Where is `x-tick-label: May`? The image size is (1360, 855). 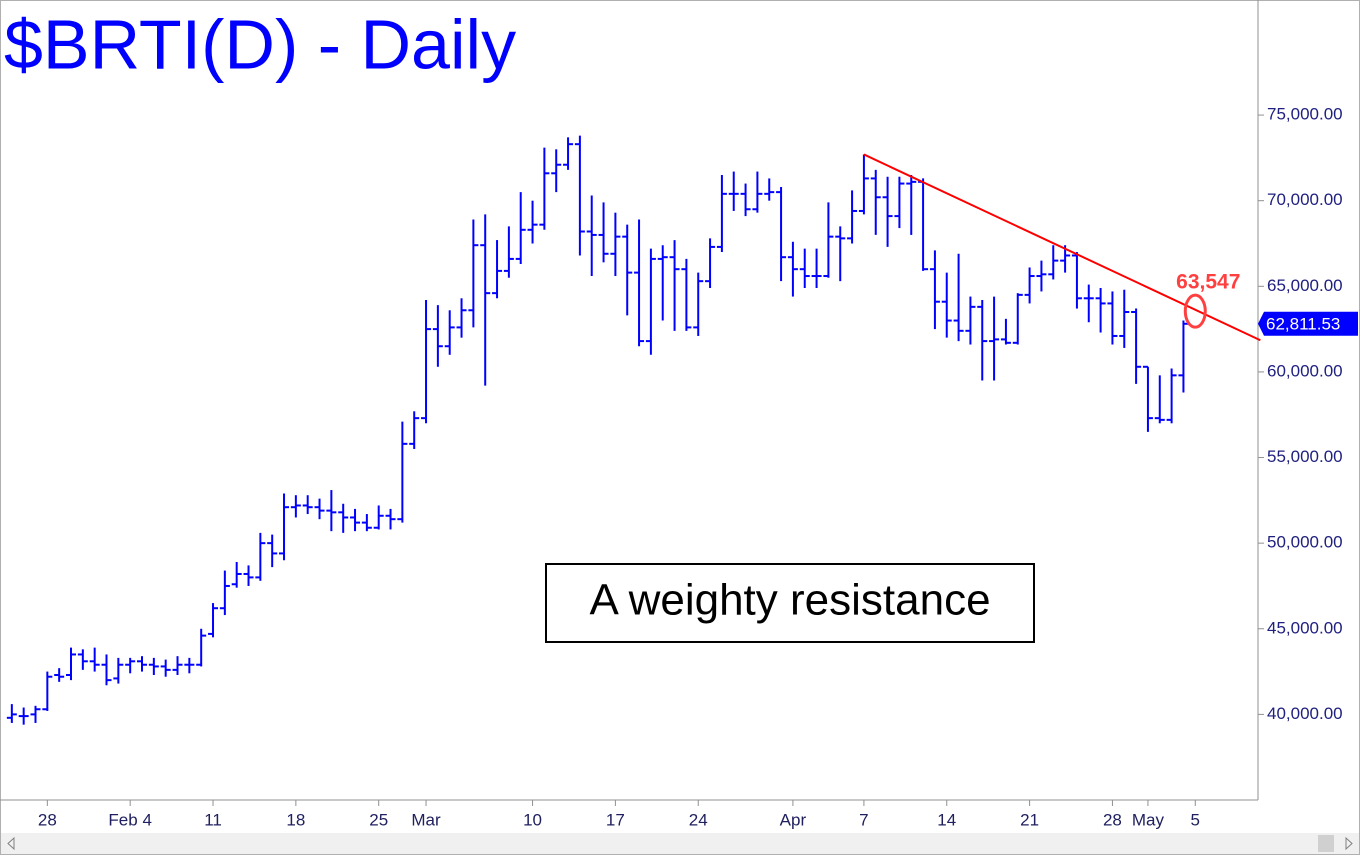 x-tick-label: May is located at coordinates (1148, 819).